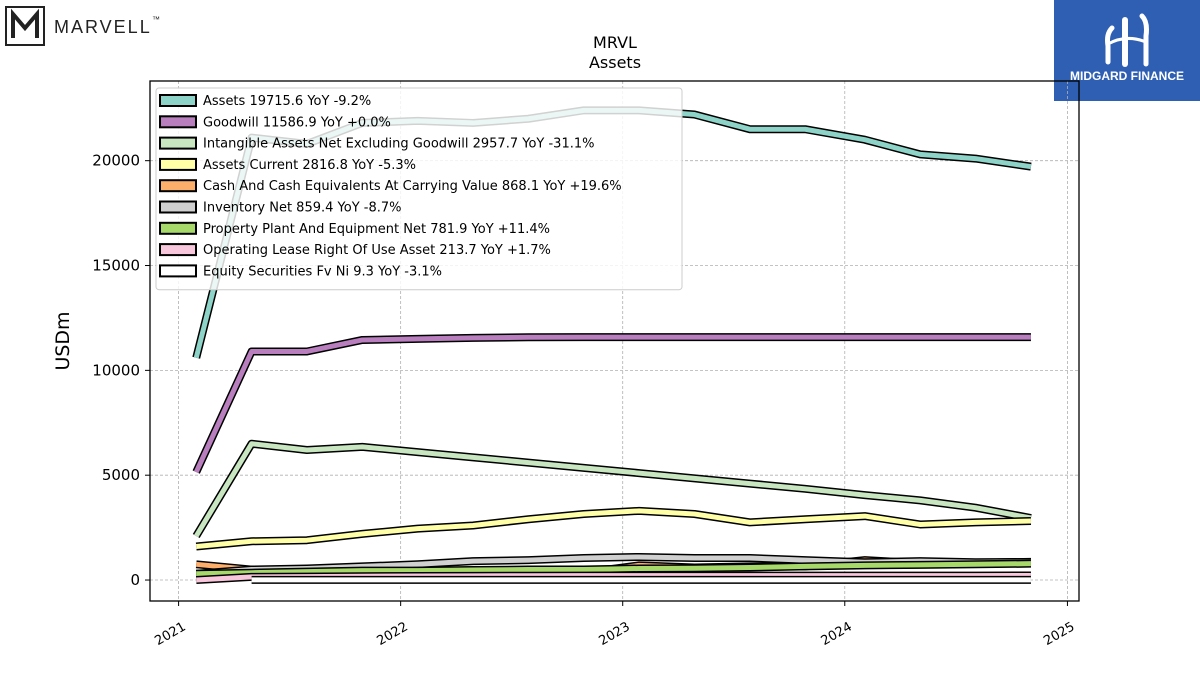 The width and height of the screenshot is (1200, 675). I want to click on x-axis: 2021 2022 2023 2024 2025, so click(614, 625).